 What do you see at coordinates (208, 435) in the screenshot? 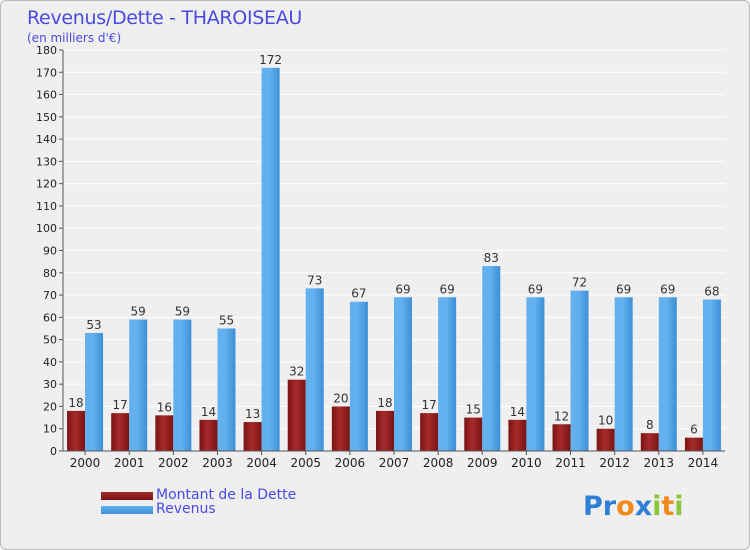
I see `bar-debt-2003` at bounding box center [208, 435].